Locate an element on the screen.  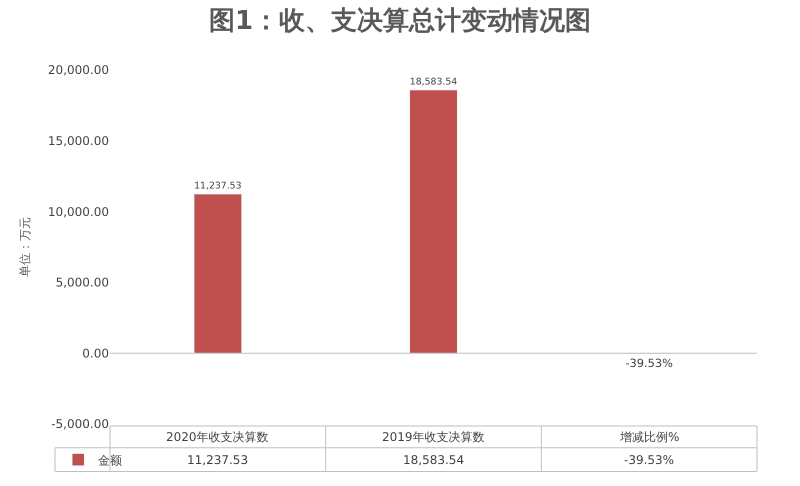
data-label: 18,583.54 is located at coordinates (433, 460).